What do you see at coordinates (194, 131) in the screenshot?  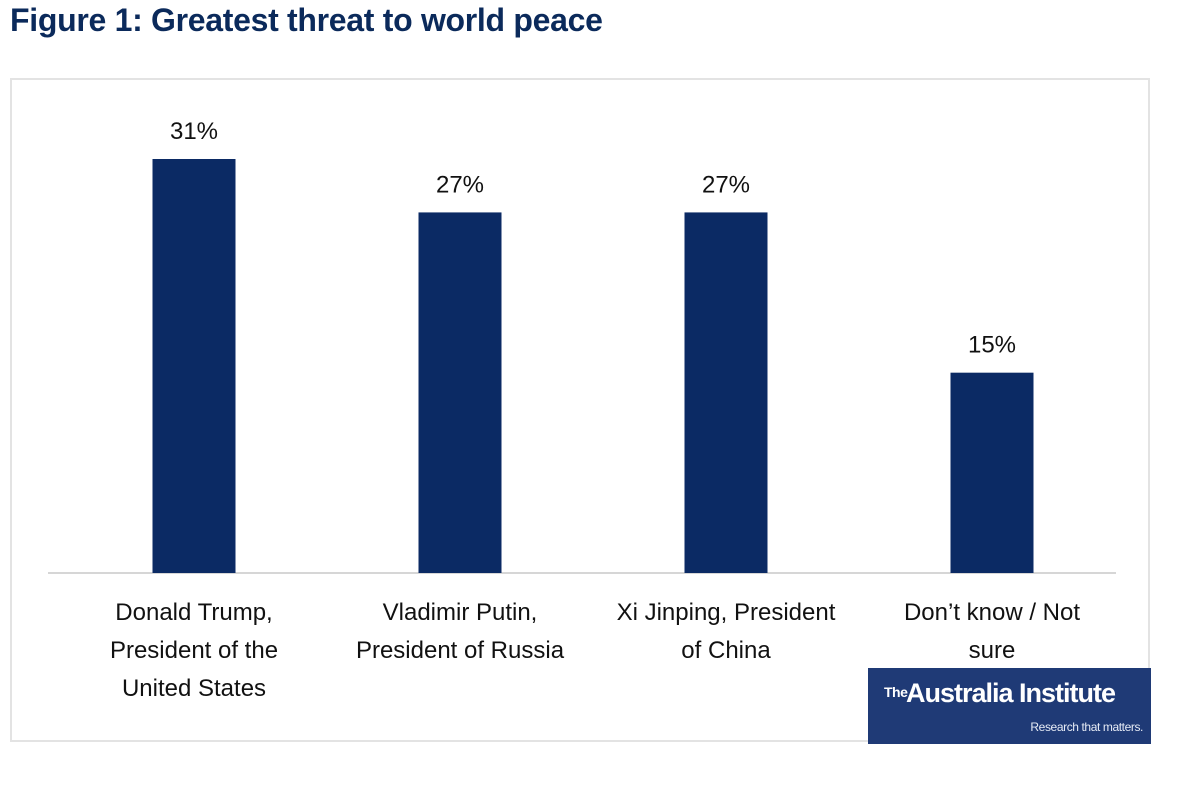 I see `value-label-0: 31%` at bounding box center [194, 131].